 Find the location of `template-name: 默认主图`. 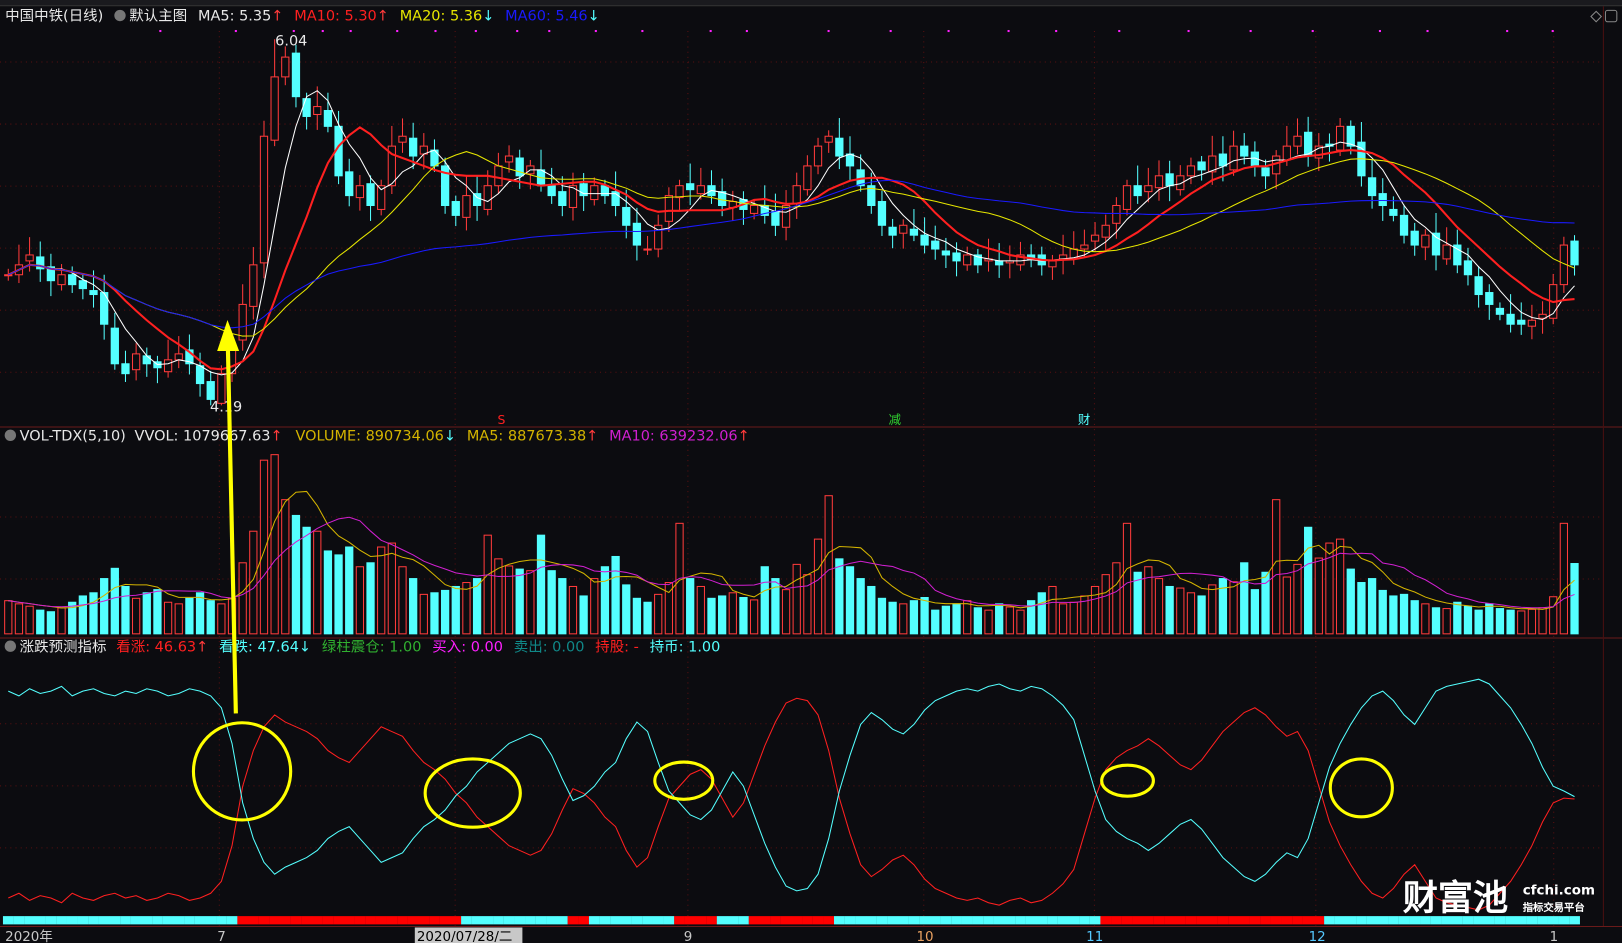

template-name: 默认主图 is located at coordinates (158, 16).